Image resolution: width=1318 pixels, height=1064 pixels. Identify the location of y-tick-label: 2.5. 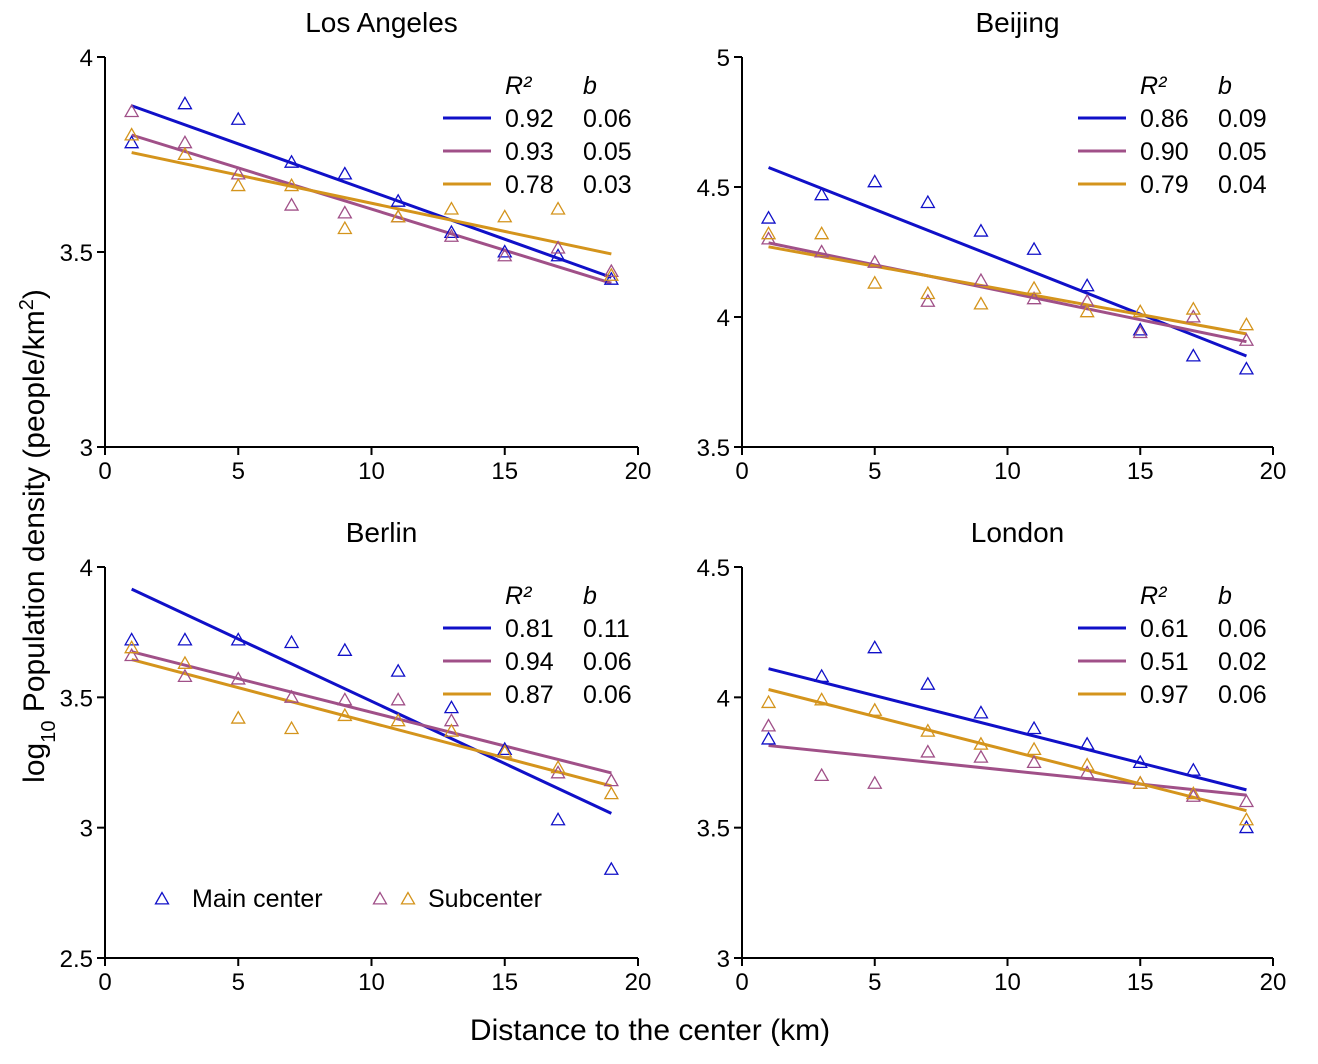
(76, 959).